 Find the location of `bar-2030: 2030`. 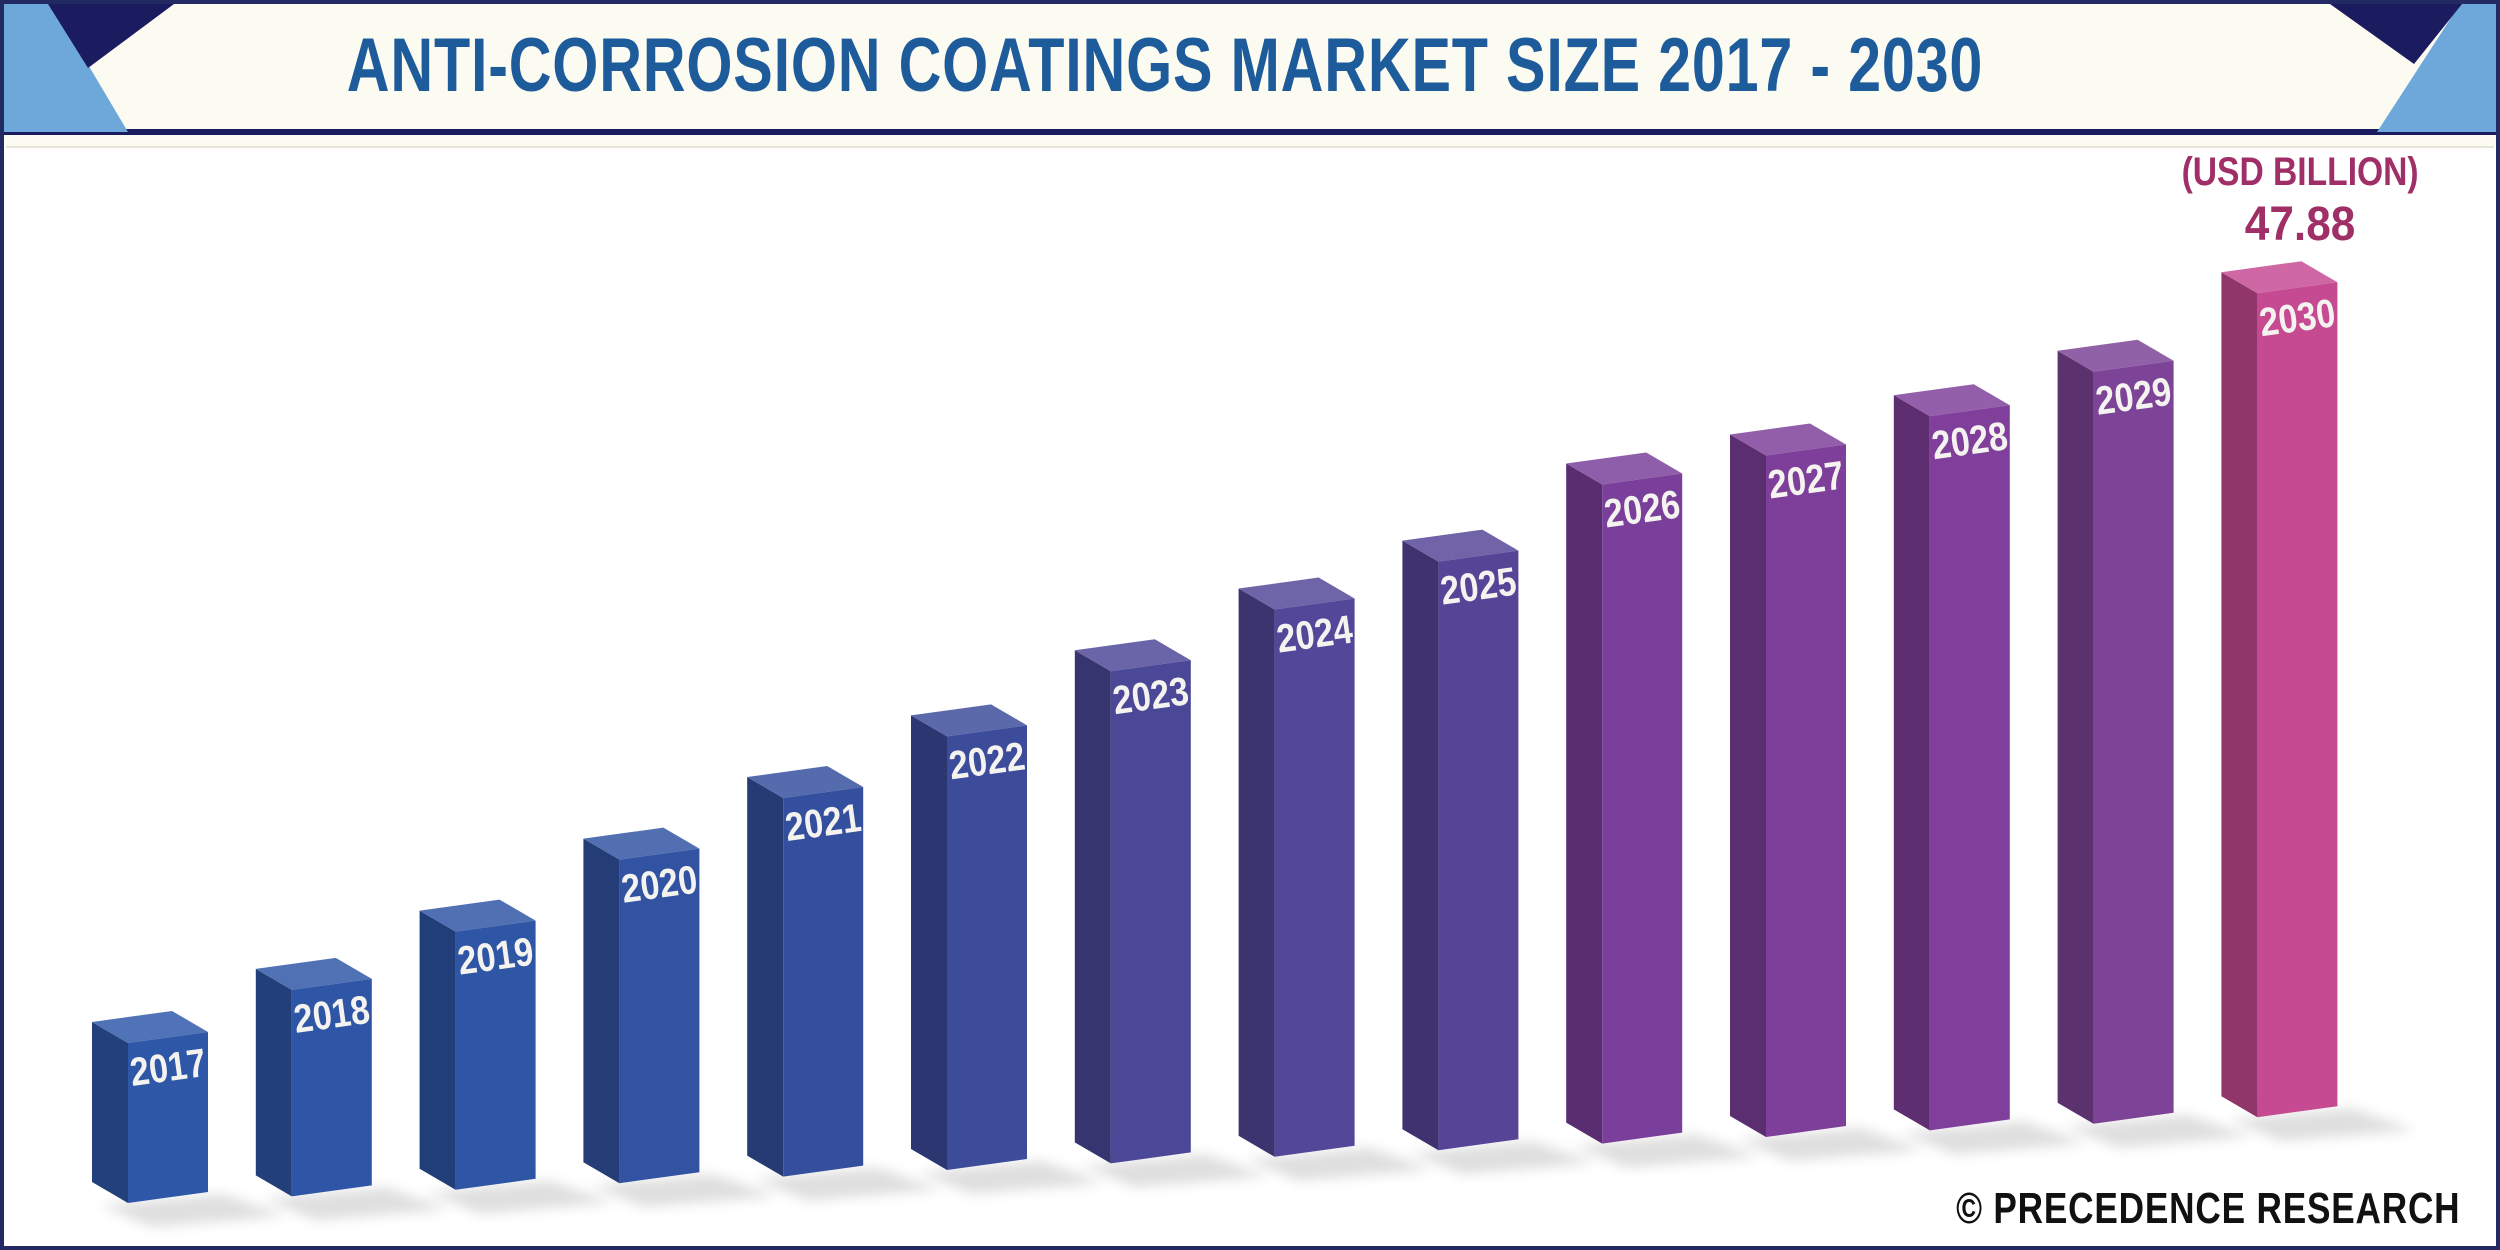

bar-2030: 2030 is located at coordinates (2318, 701).